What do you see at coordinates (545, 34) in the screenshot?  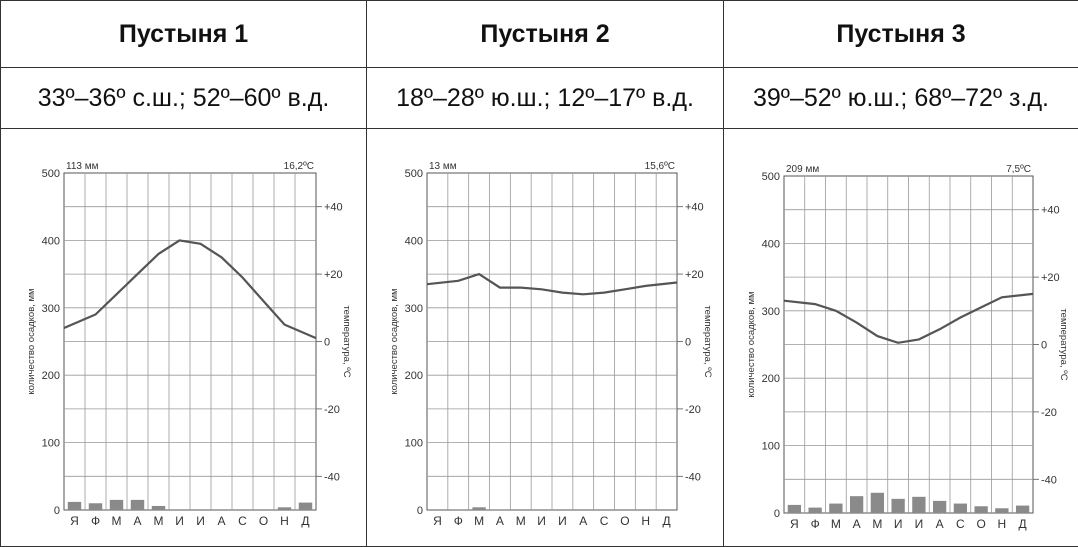 I see `desert-2-header: Пустыня 2` at bounding box center [545, 34].